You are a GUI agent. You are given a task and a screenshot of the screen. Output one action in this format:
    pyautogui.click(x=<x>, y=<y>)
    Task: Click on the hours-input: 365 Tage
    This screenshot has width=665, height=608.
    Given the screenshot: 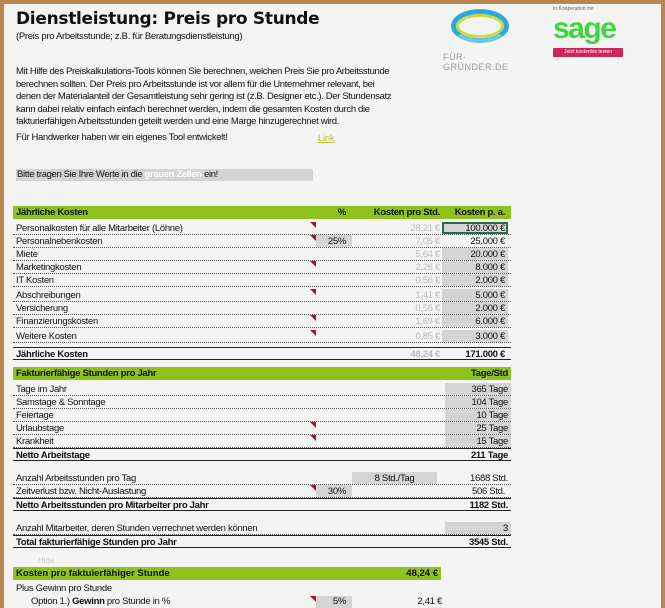 What is the action you would take?
    pyautogui.click(x=478, y=389)
    